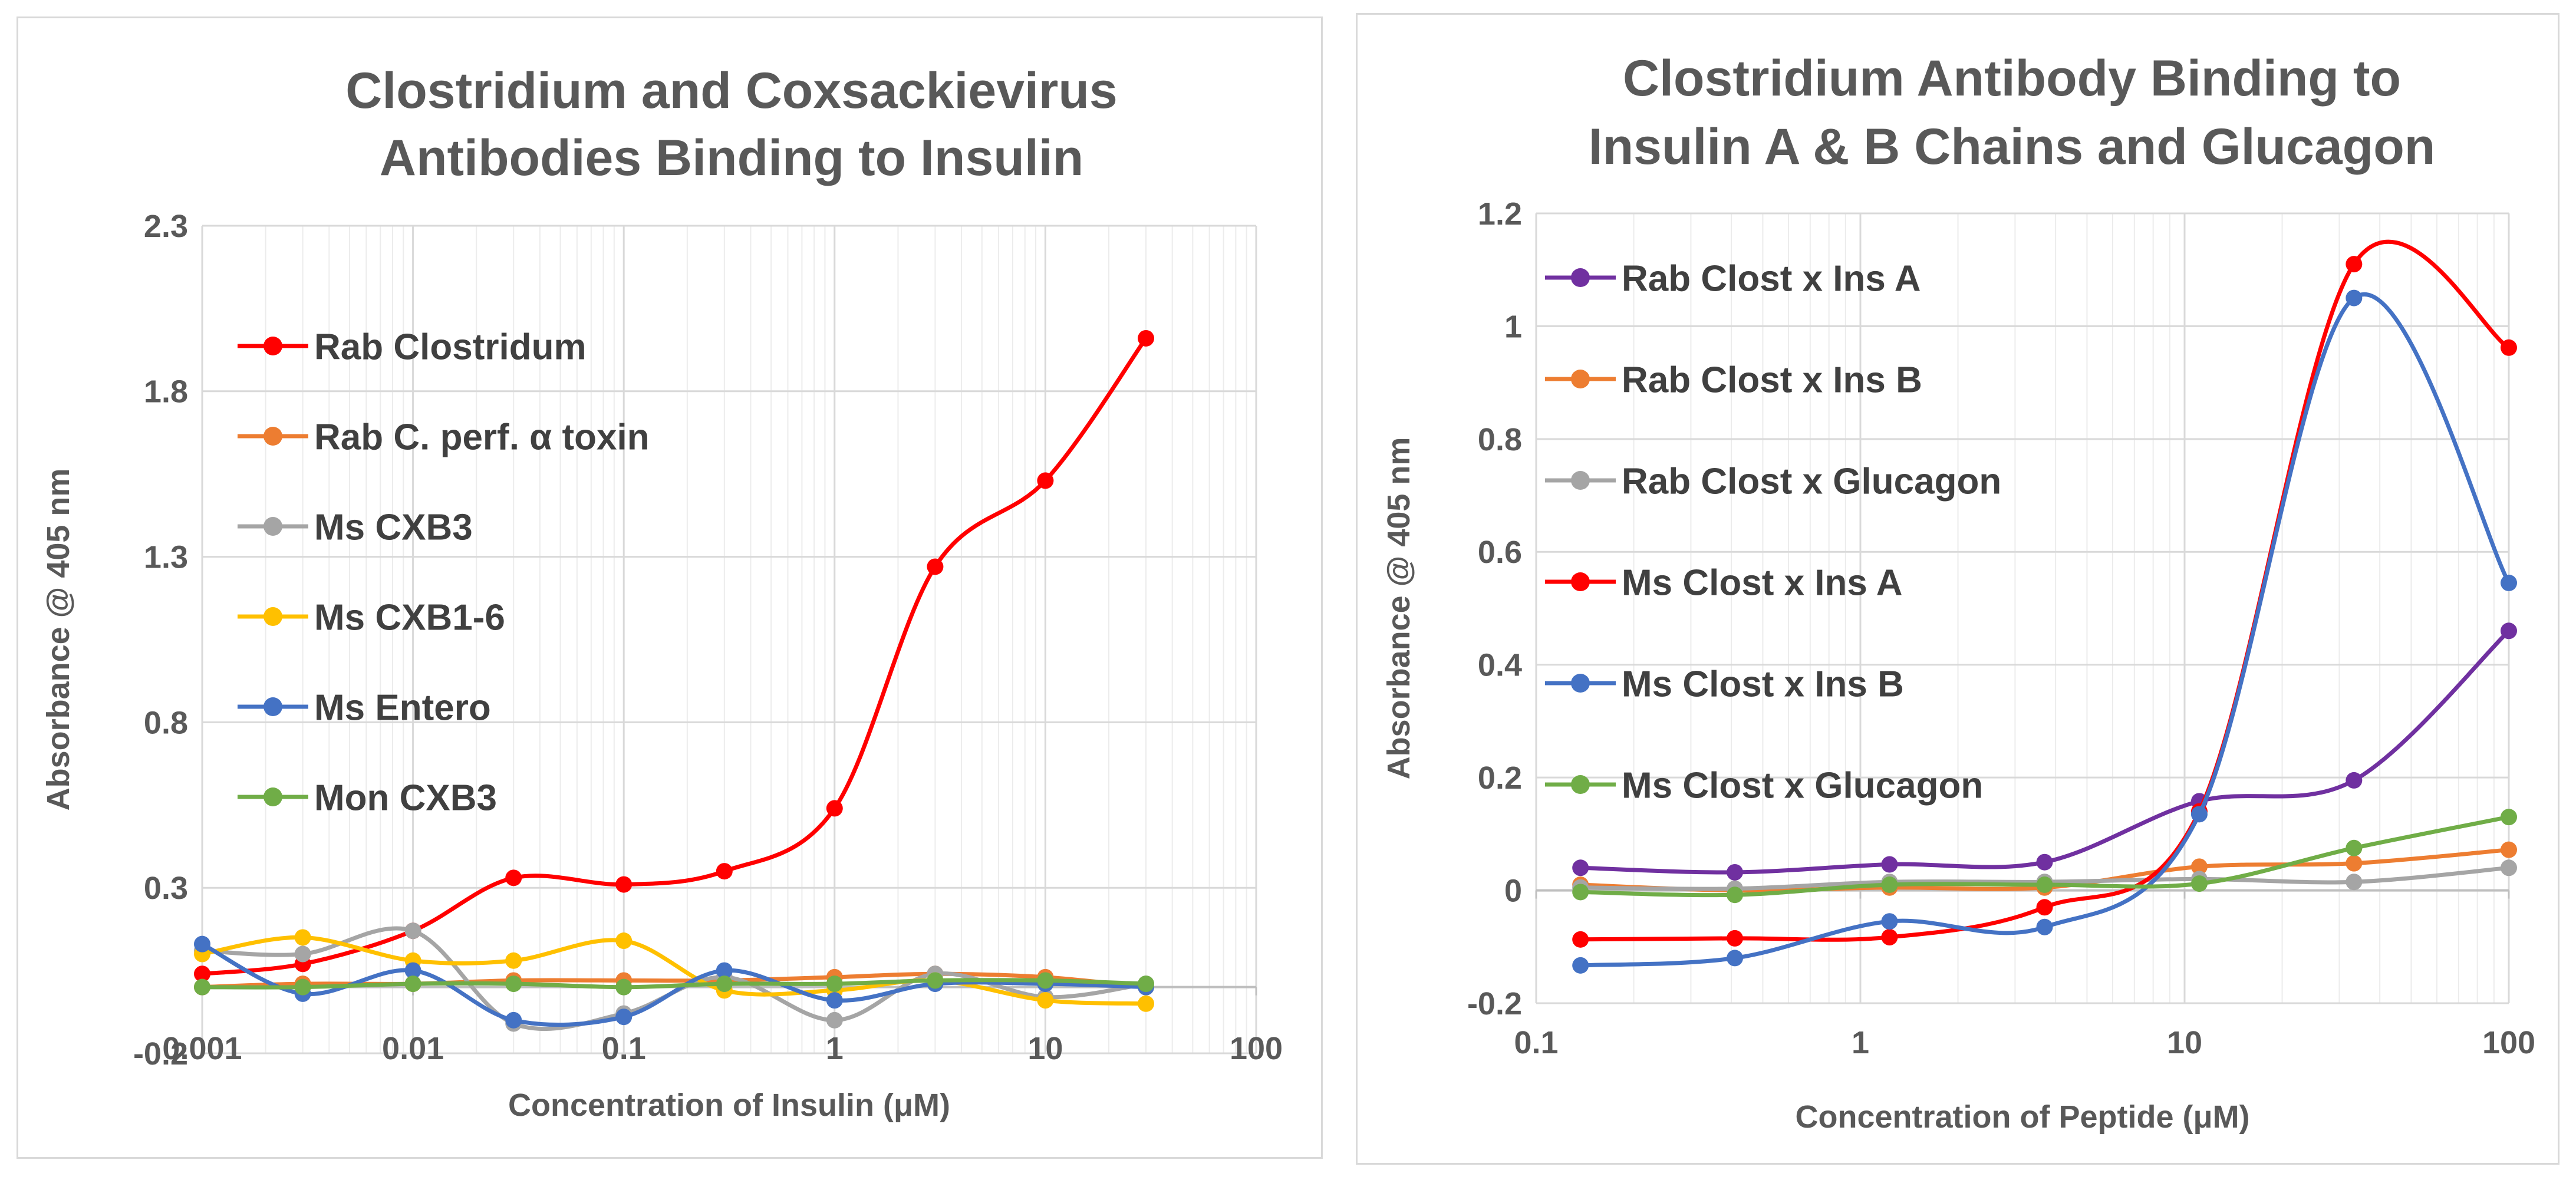 The width and height of the screenshot is (2576, 1193). I want to click on x-tick-label: 0.001, so click(202, 1048).